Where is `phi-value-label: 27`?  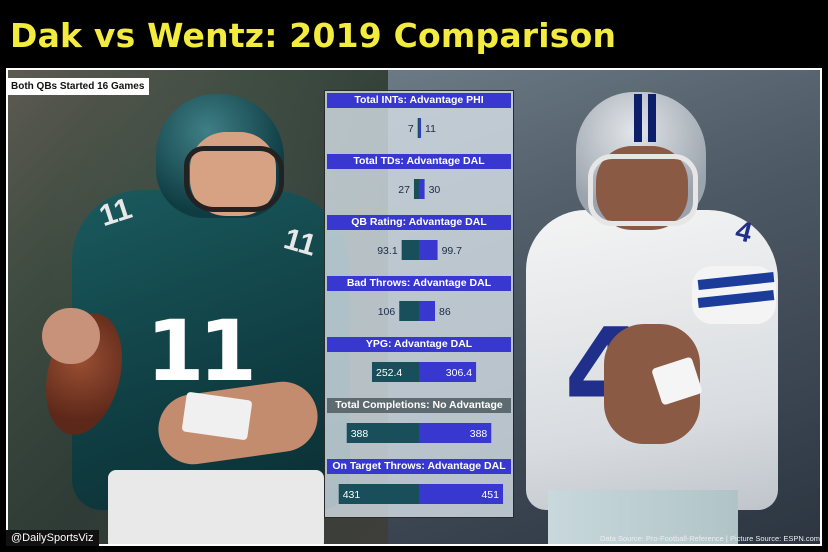
phi-value-label: 27 is located at coordinates (404, 190).